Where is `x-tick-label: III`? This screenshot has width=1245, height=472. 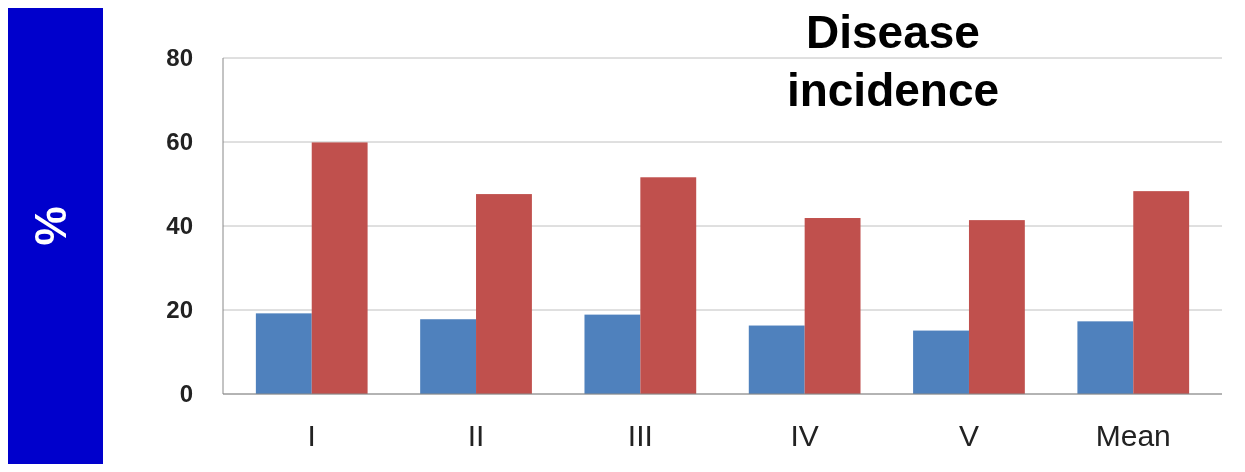
x-tick-label: III is located at coordinates (640, 435).